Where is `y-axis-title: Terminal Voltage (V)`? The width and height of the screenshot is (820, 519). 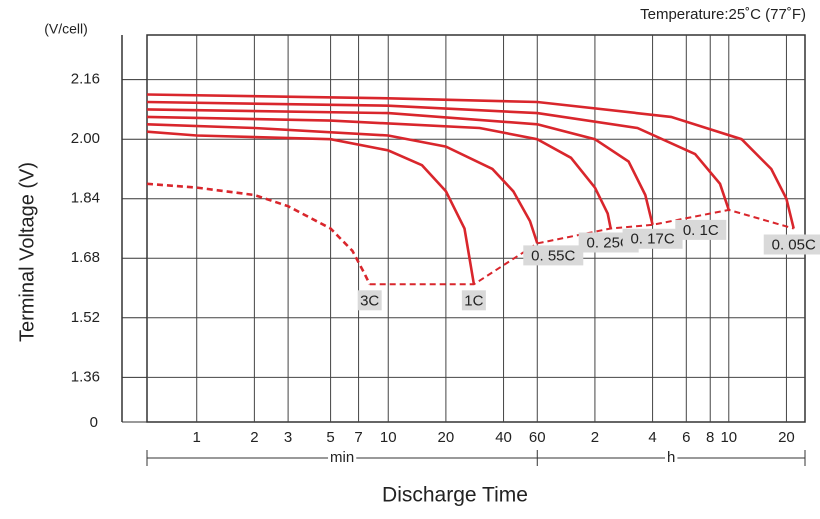 y-axis-title: Terminal Voltage (V) is located at coordinates (27, 252).